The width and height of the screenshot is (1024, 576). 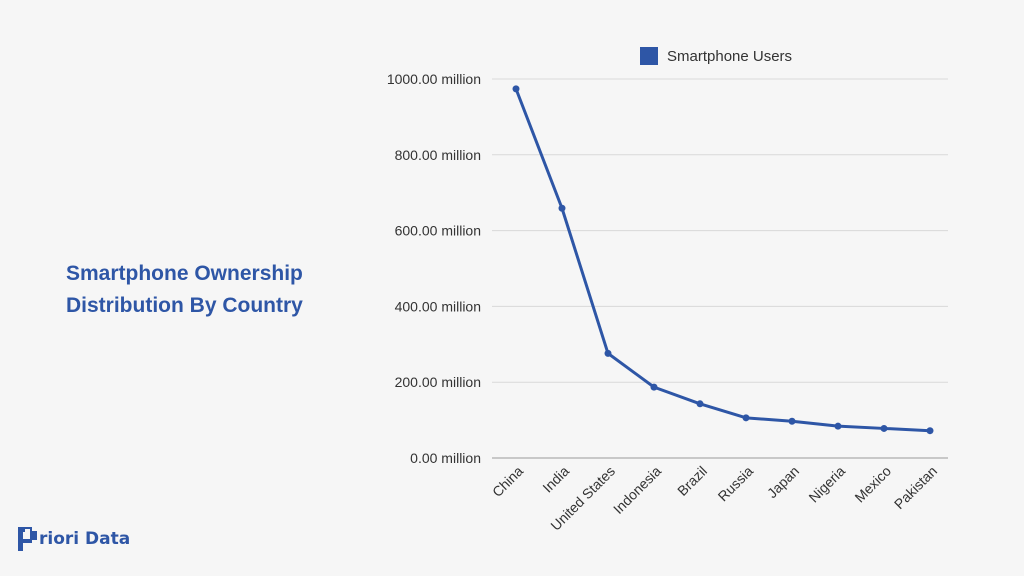 What do you see at coordinates (736, 484) in the screenshot?
I see `x-tick-label: Russia` at bounding box center [736, 484].